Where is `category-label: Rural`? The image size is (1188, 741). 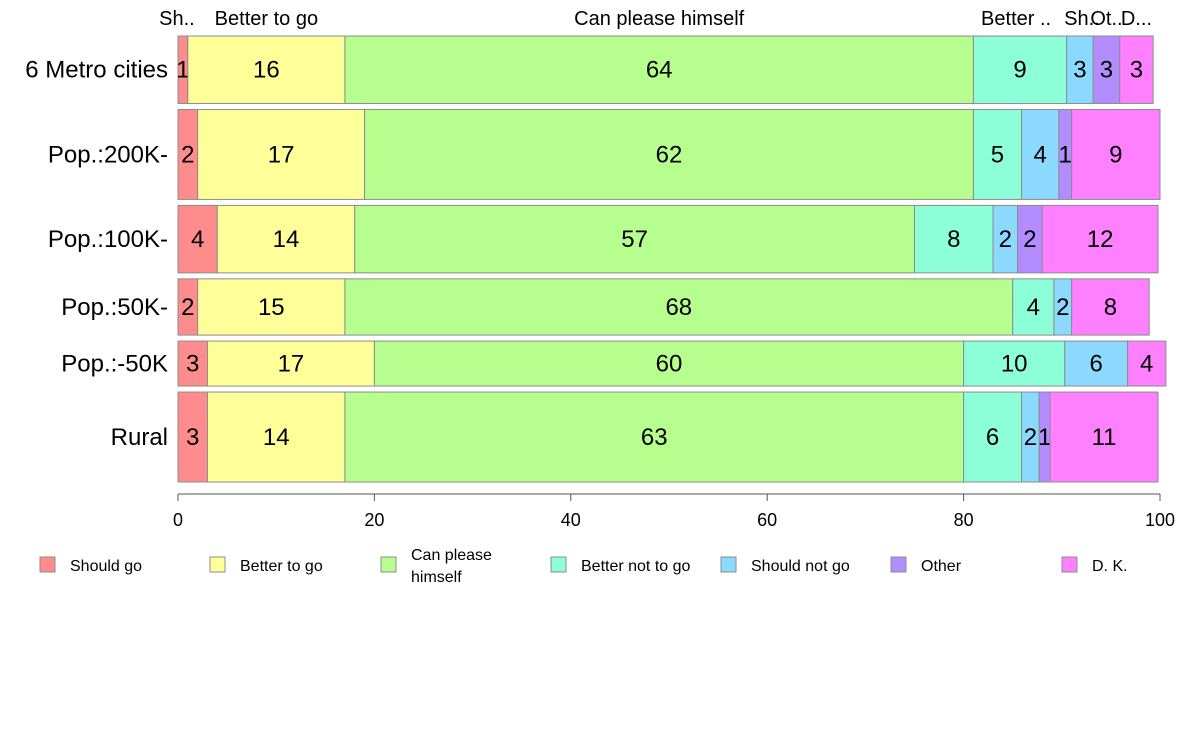
category-label: Rural is located at coordinates (139, 437).